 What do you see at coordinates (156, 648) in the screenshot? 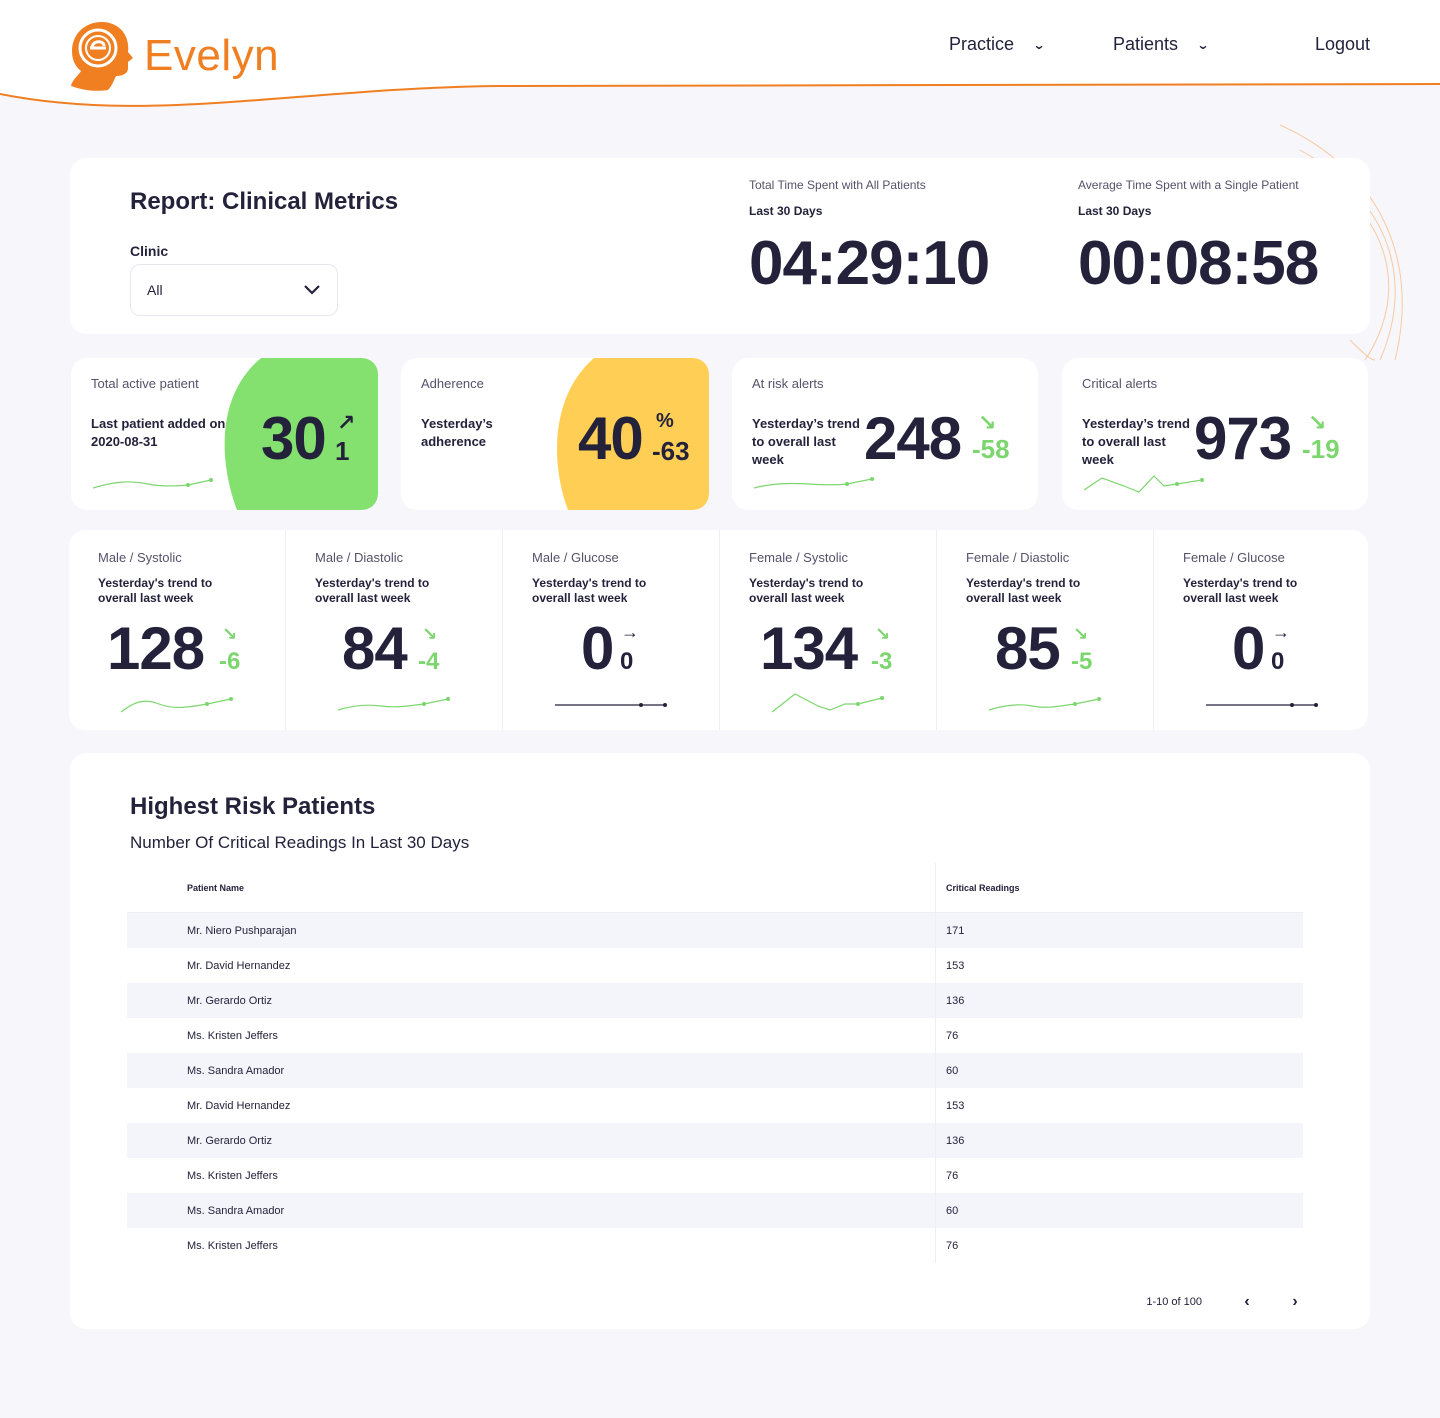
I see `vital-value: 128` at bounding box center [156, 648].